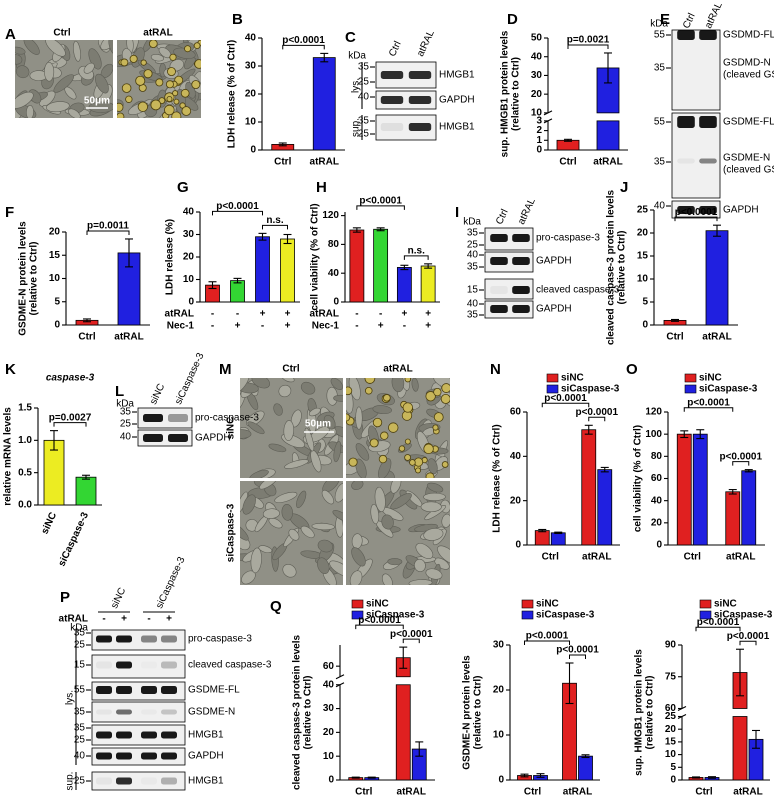 The image size is (774, 797). I want to click on y-tick-label: 75, so click(671, 676).